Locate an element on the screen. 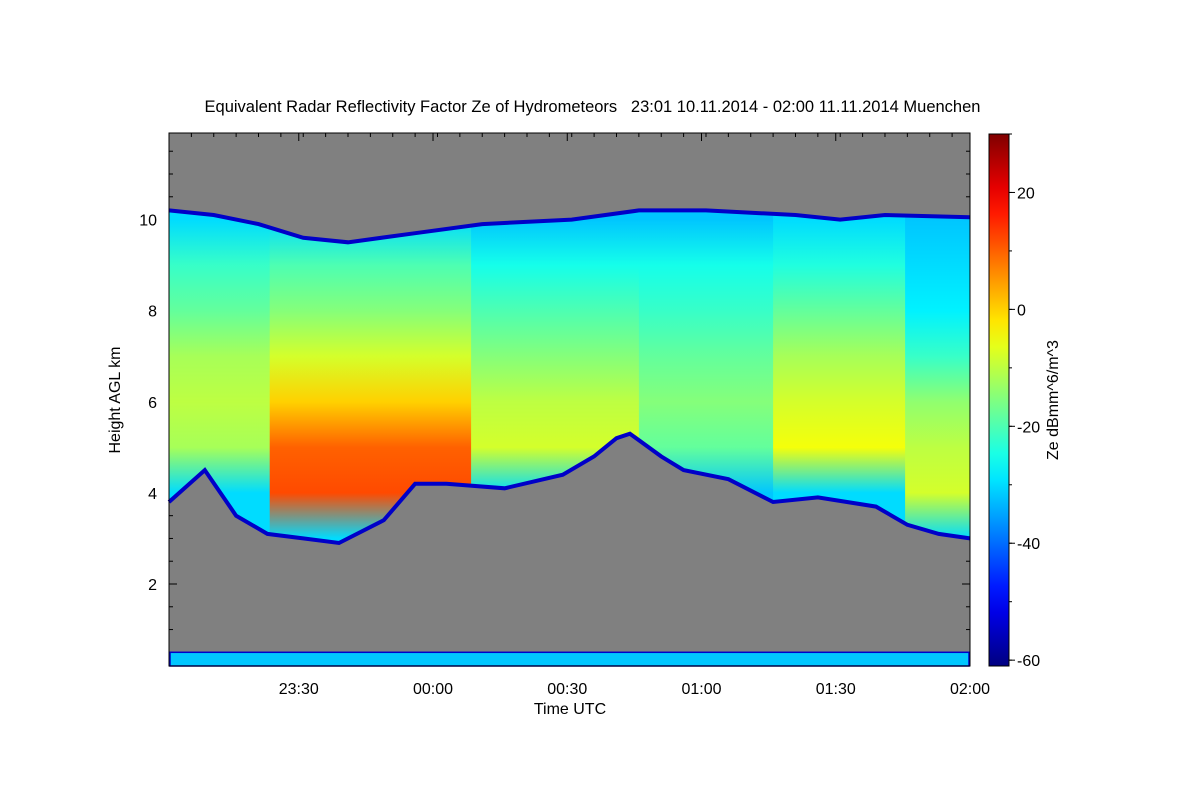 This screenshot has height=800, width=1200. colorbar: 20 0 -20 -40 -60 Ze dBmm^6/m^3 is located at coordinates (1025, 401).